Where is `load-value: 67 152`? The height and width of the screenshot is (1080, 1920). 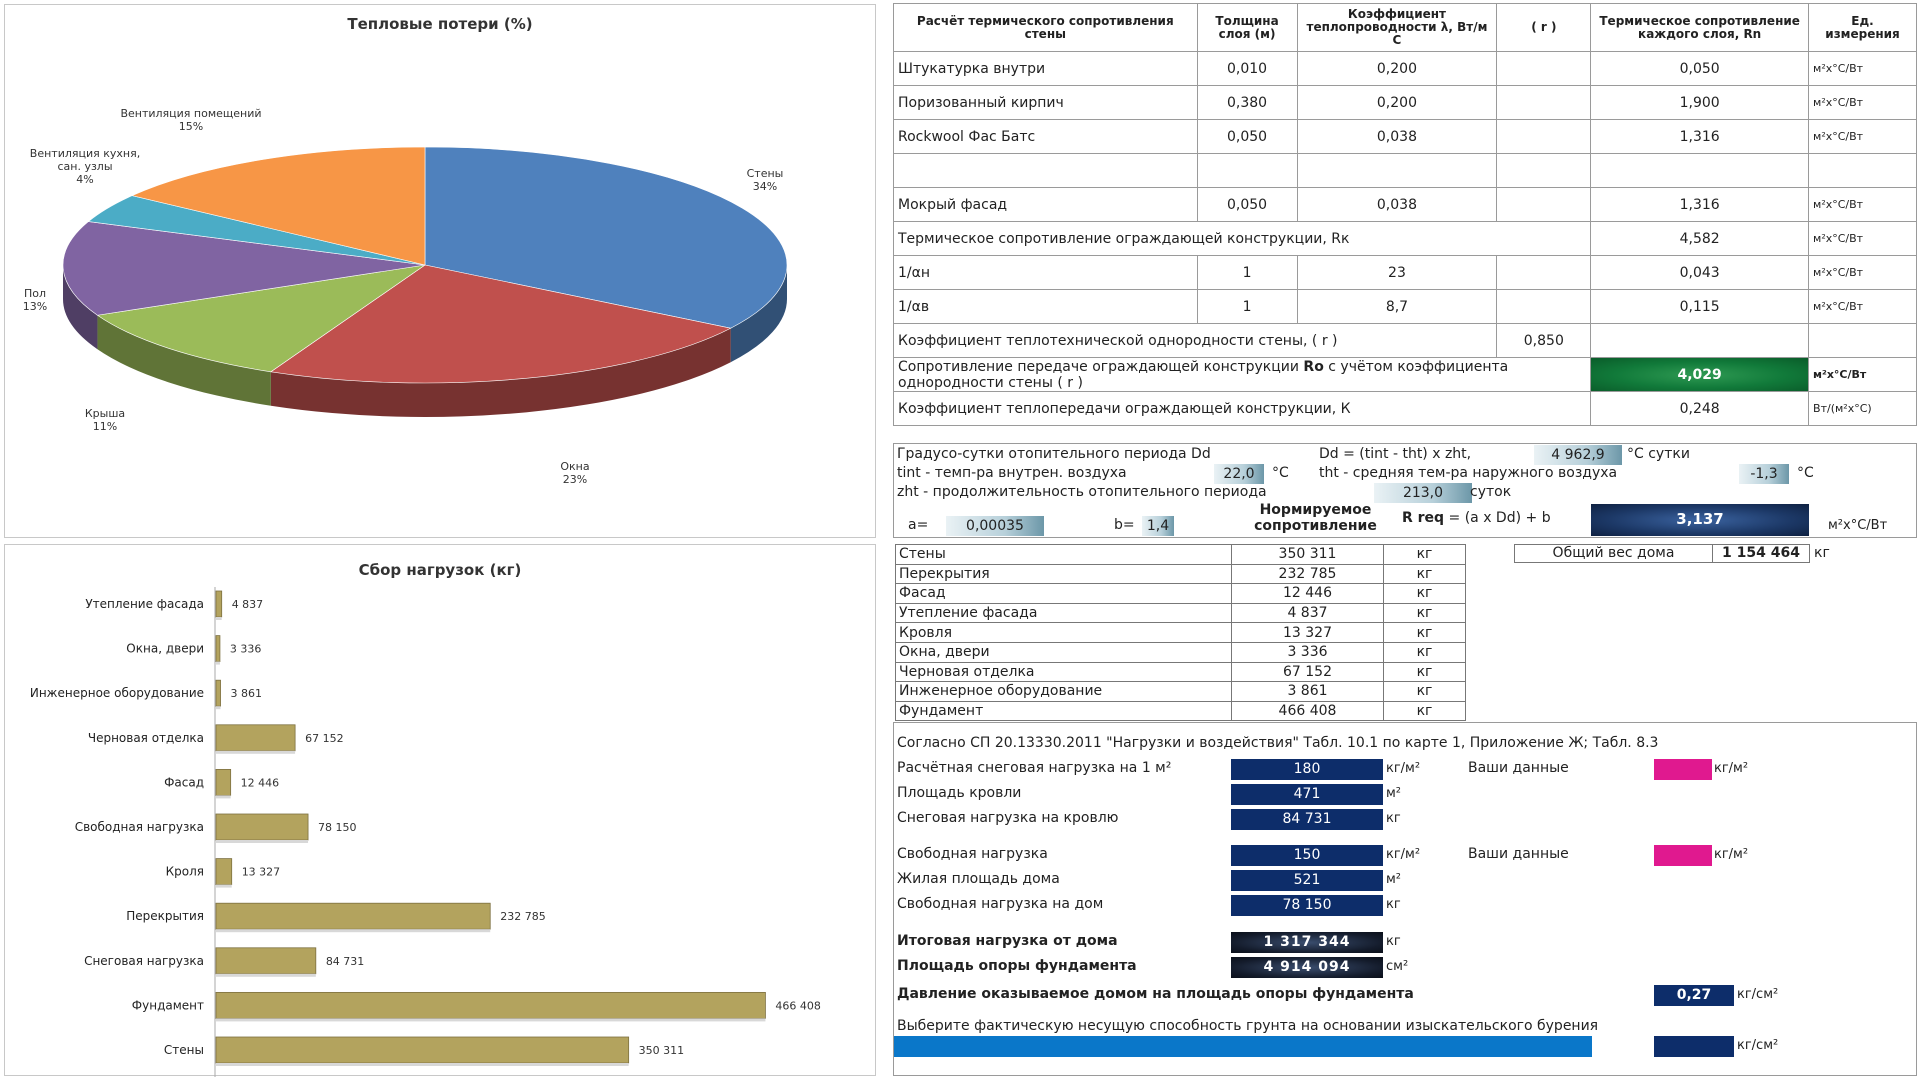 load-value: 67 152 is located at coordinates (1307, 672).